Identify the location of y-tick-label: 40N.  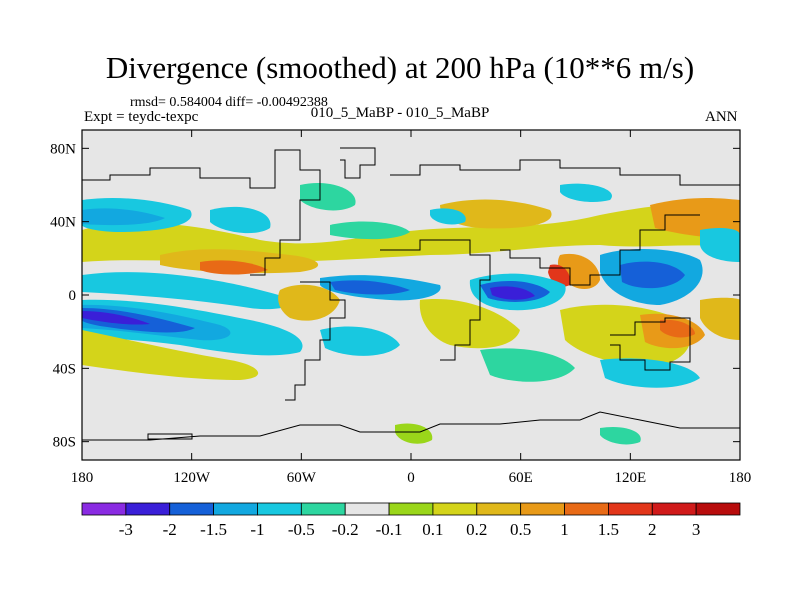
(63, 223).